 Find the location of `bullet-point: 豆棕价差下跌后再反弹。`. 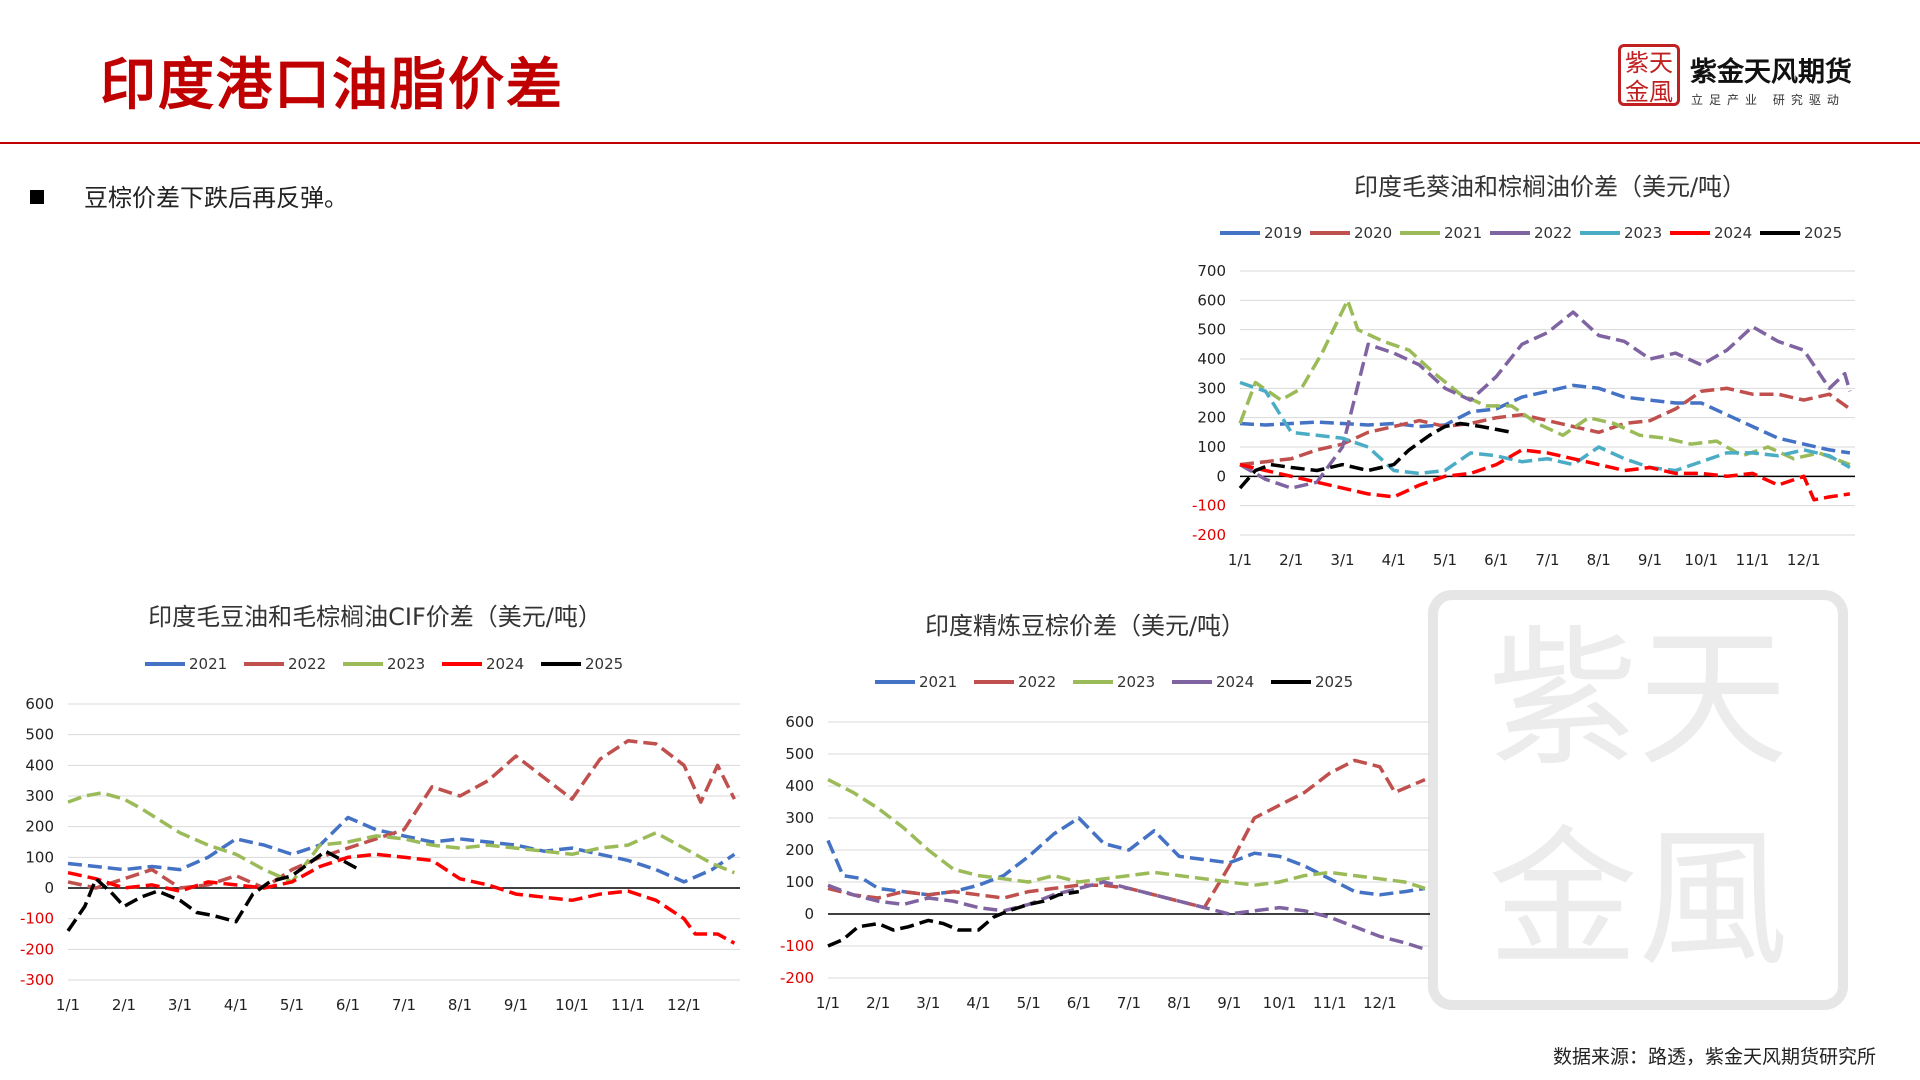

bullet-point: 豆棕价差下跌后再反弹。 is located at coordinates (189, 195).